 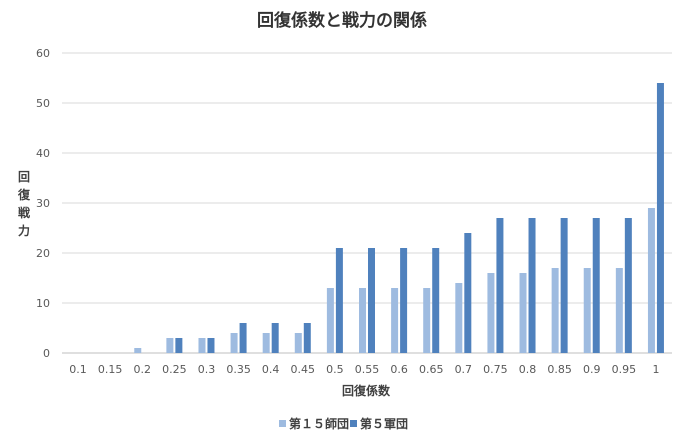 What do you see at coordinates (43, 153) in the screenshot?
I see `y-tick-label: 40` at bounding box center [43, 153].